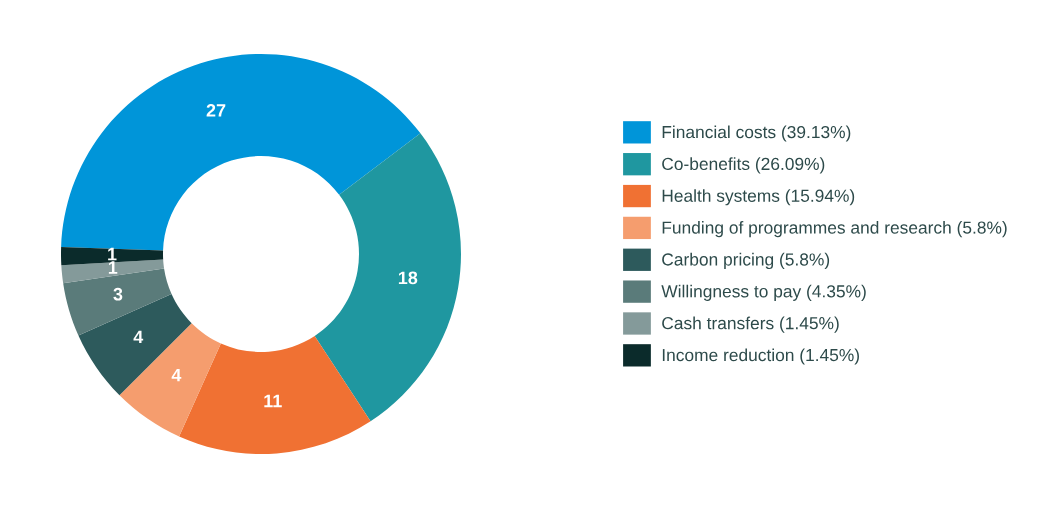 The image size is (1062, 508). Describe the element at coordinates (763, 292) in the screenshot. I see `legend-label: Willingness to pay (4.35%)` at that location.